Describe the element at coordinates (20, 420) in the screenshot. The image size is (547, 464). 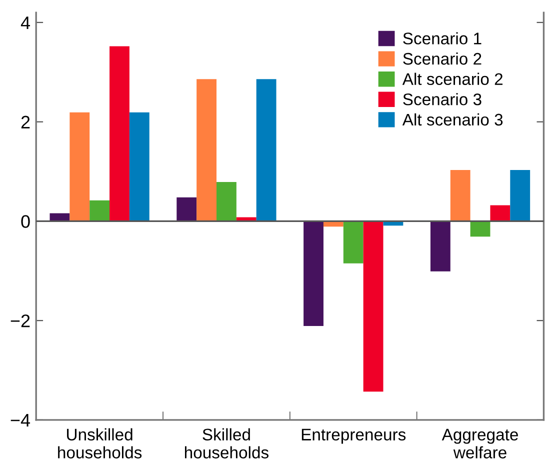
I see `y-tick-label: −4` at that location.